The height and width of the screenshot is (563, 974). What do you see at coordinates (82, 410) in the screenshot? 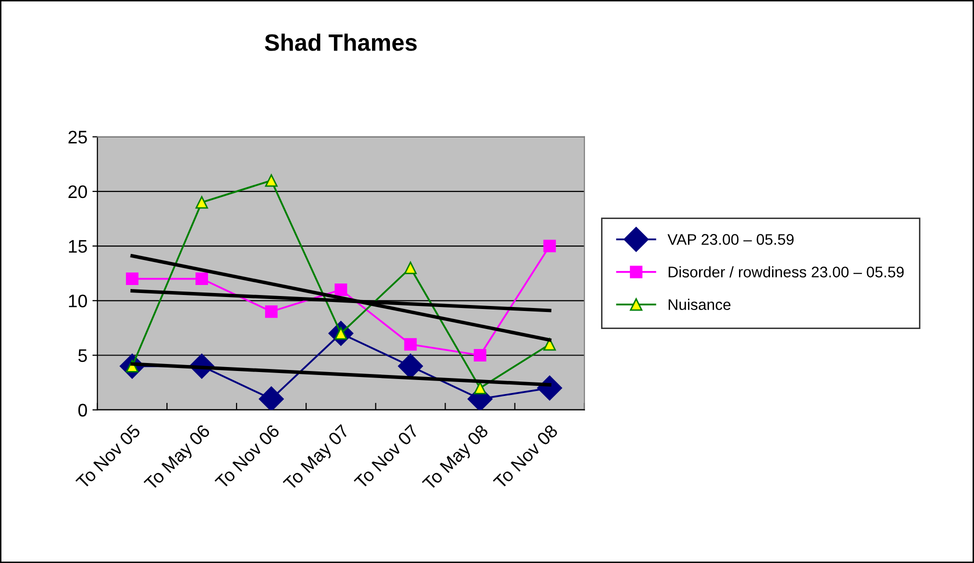
I see `y-tick-label: 0` at bounding box center [82, 410].